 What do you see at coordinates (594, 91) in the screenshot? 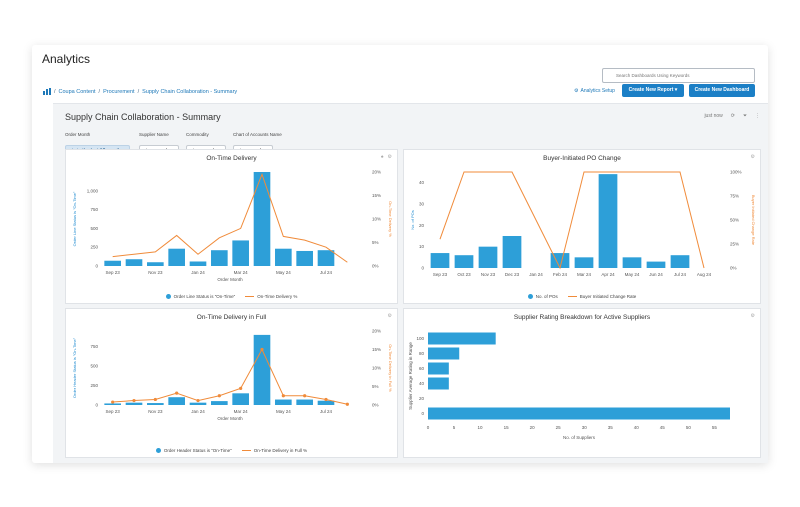
I see `analytics-setup-link: ⚙ Analytics Setup` at bounding box center [594, 91].